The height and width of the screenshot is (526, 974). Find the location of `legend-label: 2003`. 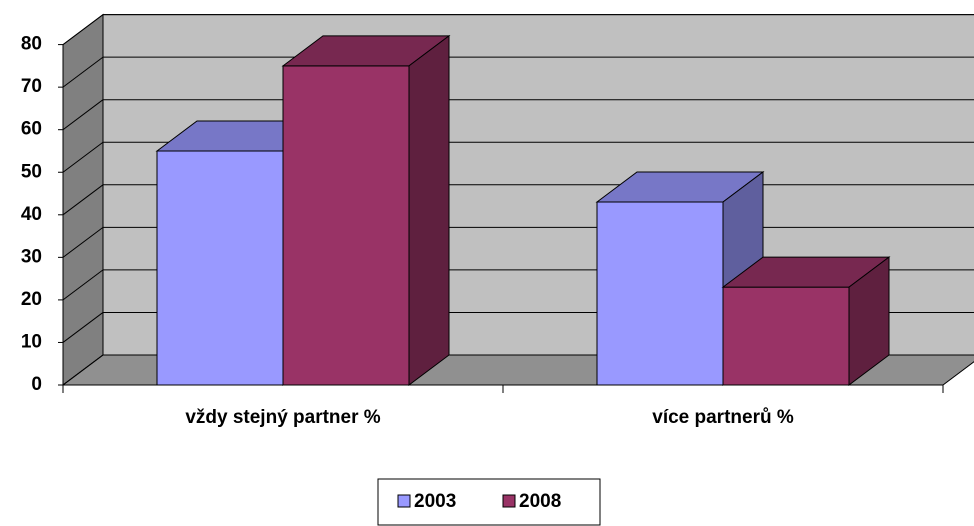

legend-label: 2003 is located at coordinates (435, 501).